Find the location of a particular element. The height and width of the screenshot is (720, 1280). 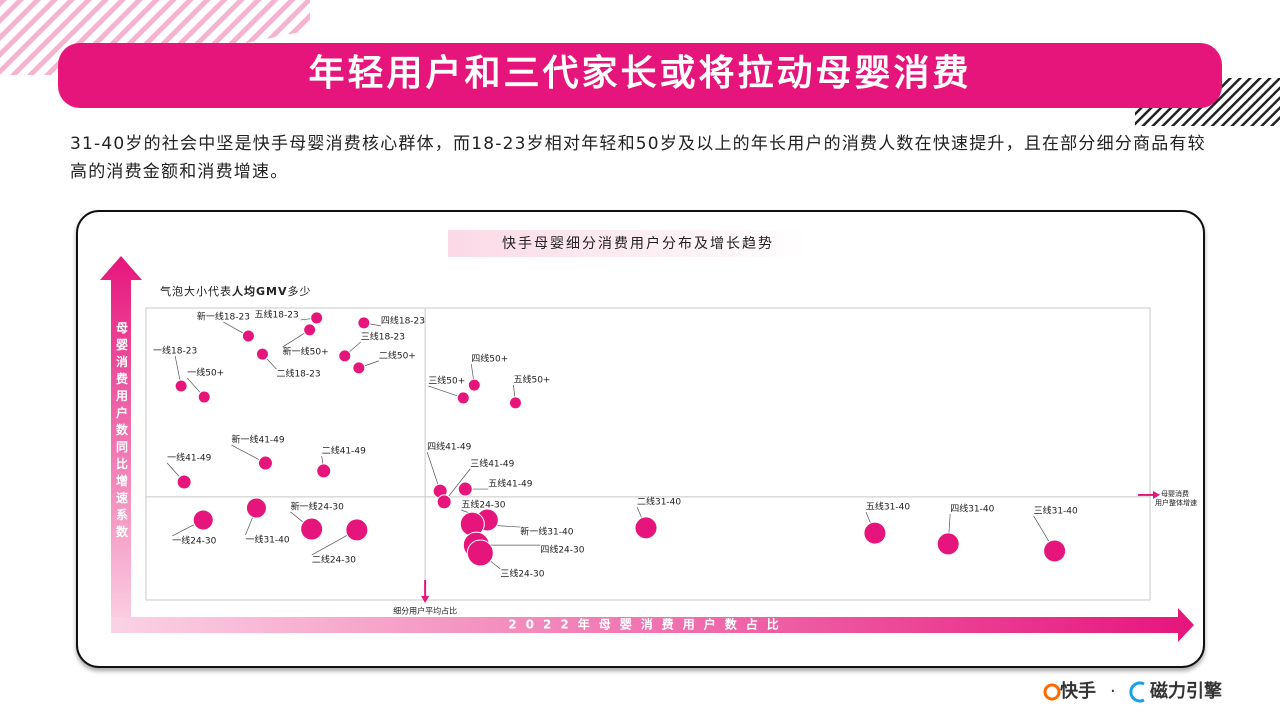

bubble-note: 气泡大小代表人均GMV多少 is located at coordinates (236, 291).